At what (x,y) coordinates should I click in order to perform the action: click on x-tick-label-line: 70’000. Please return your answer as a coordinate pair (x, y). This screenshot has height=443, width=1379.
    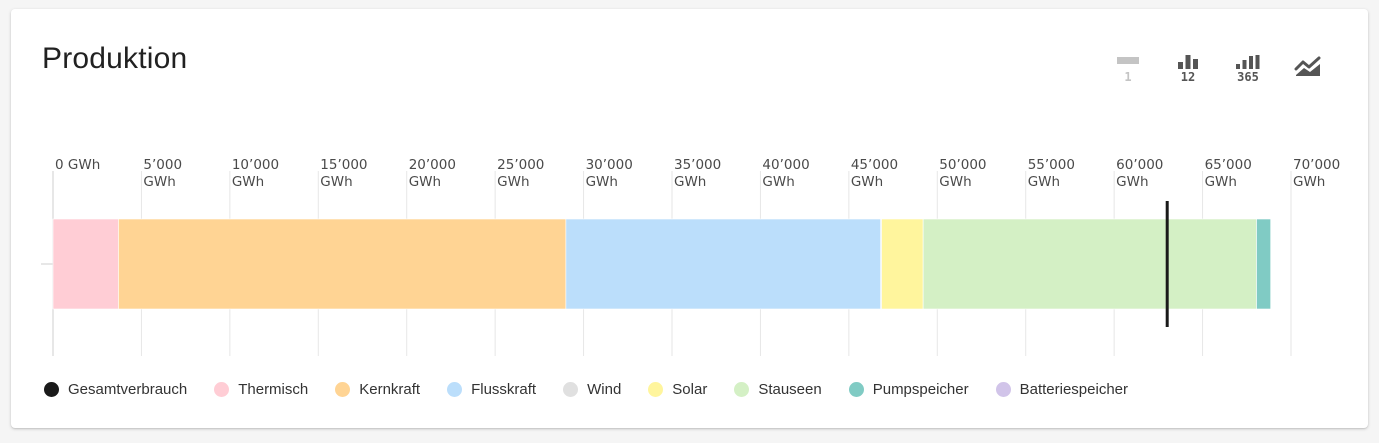
    Looking at the image, I should click on (1316, 165).